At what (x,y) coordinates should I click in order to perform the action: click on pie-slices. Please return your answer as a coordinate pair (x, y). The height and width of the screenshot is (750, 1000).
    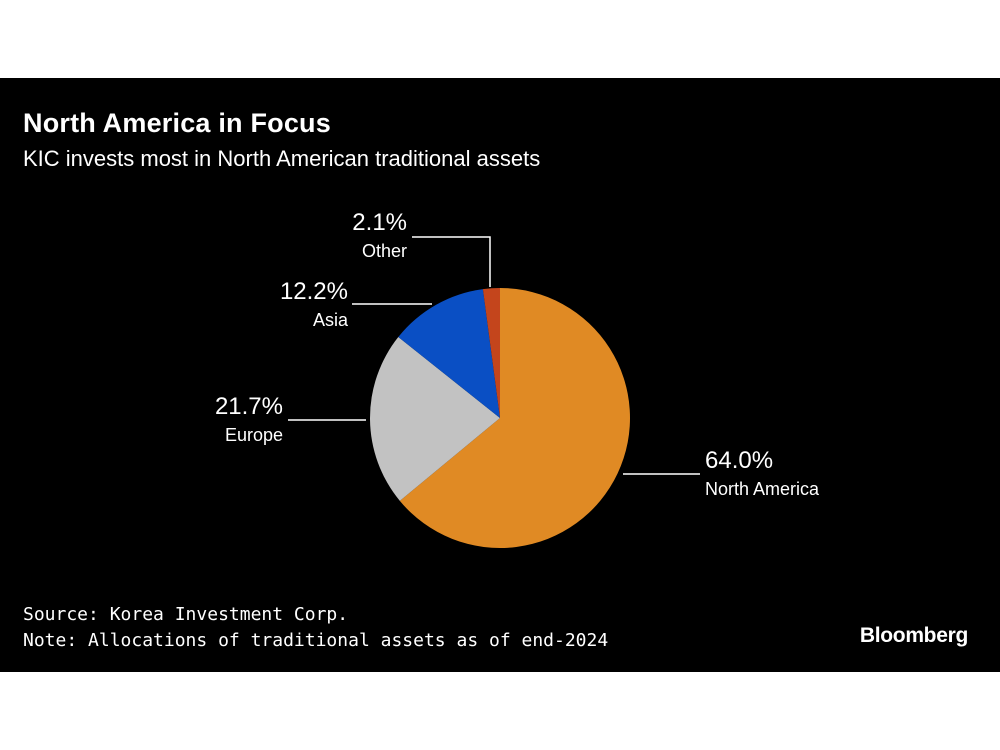
    Looking at the image, I should click on (499, 418).